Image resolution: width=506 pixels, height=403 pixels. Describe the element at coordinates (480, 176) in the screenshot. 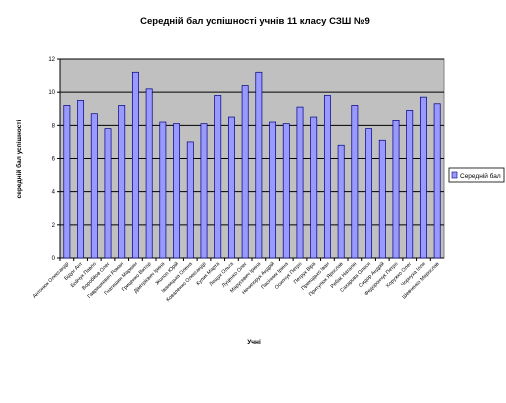

I see `legend-label: Середній бал` at that location.